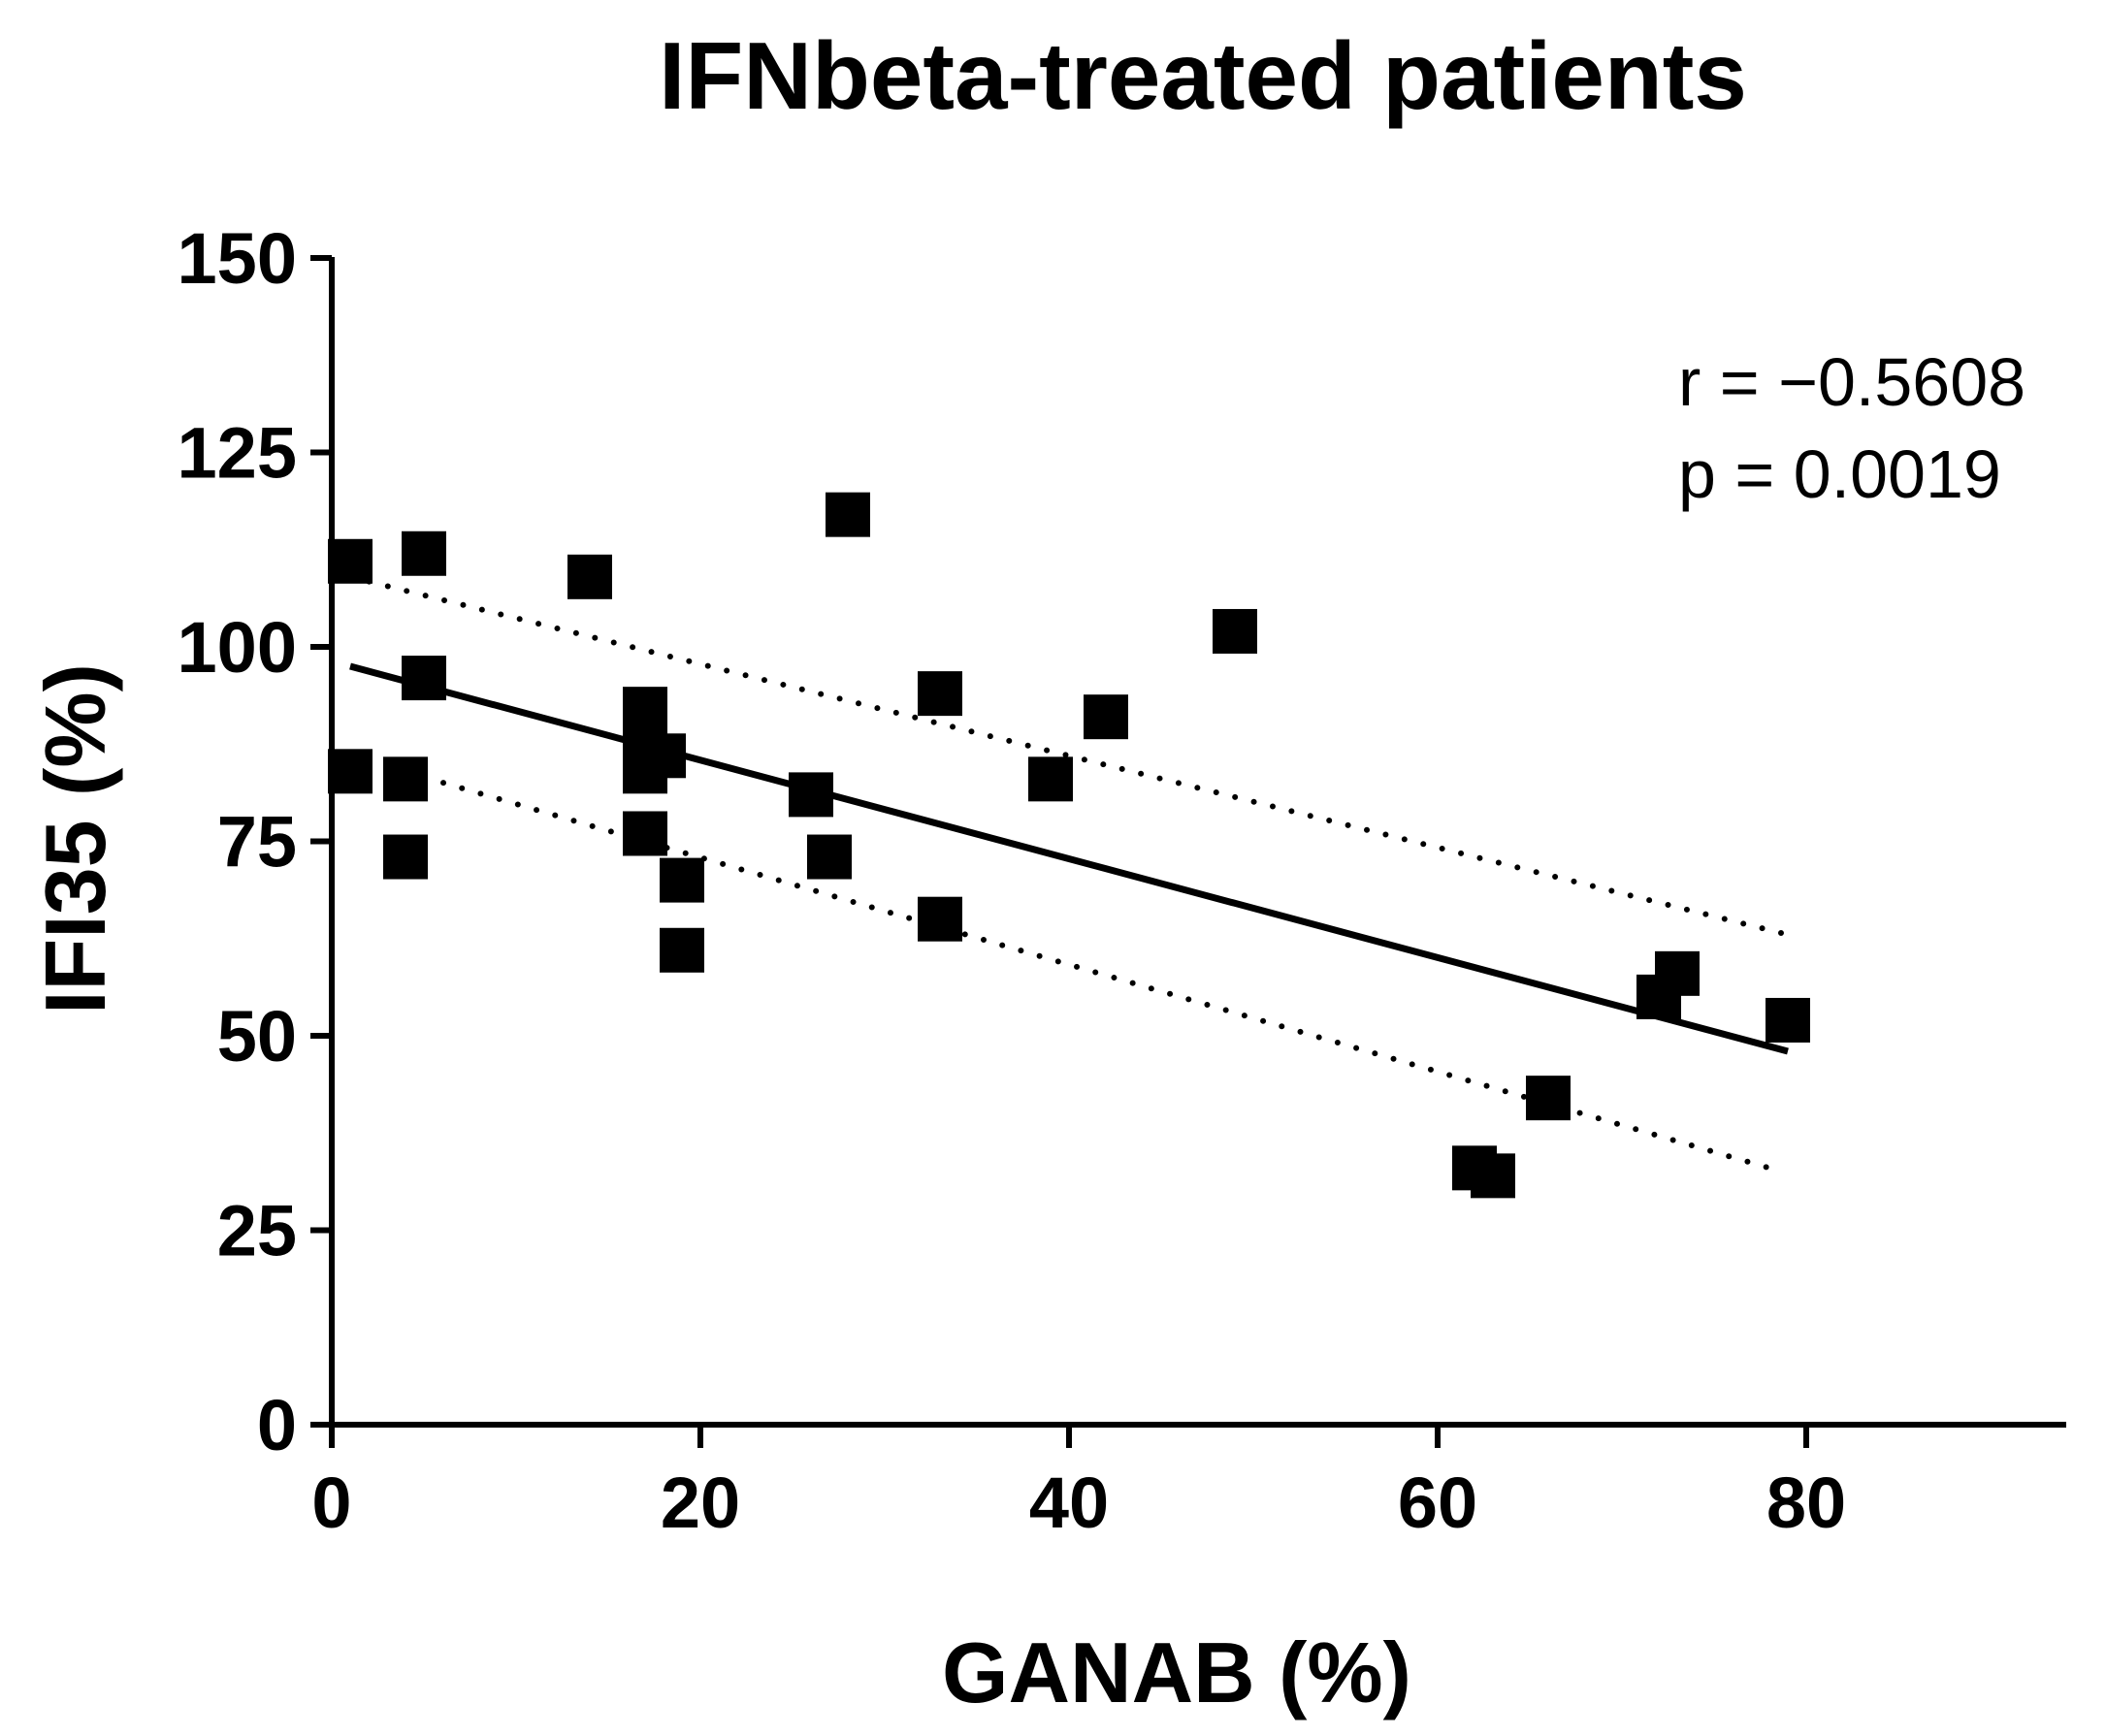 This screenshot has height=1736, width=2106. Describe the element at coordinates (257, 1036) in the screenshot. I see `y-tick-label: 50` at that location.